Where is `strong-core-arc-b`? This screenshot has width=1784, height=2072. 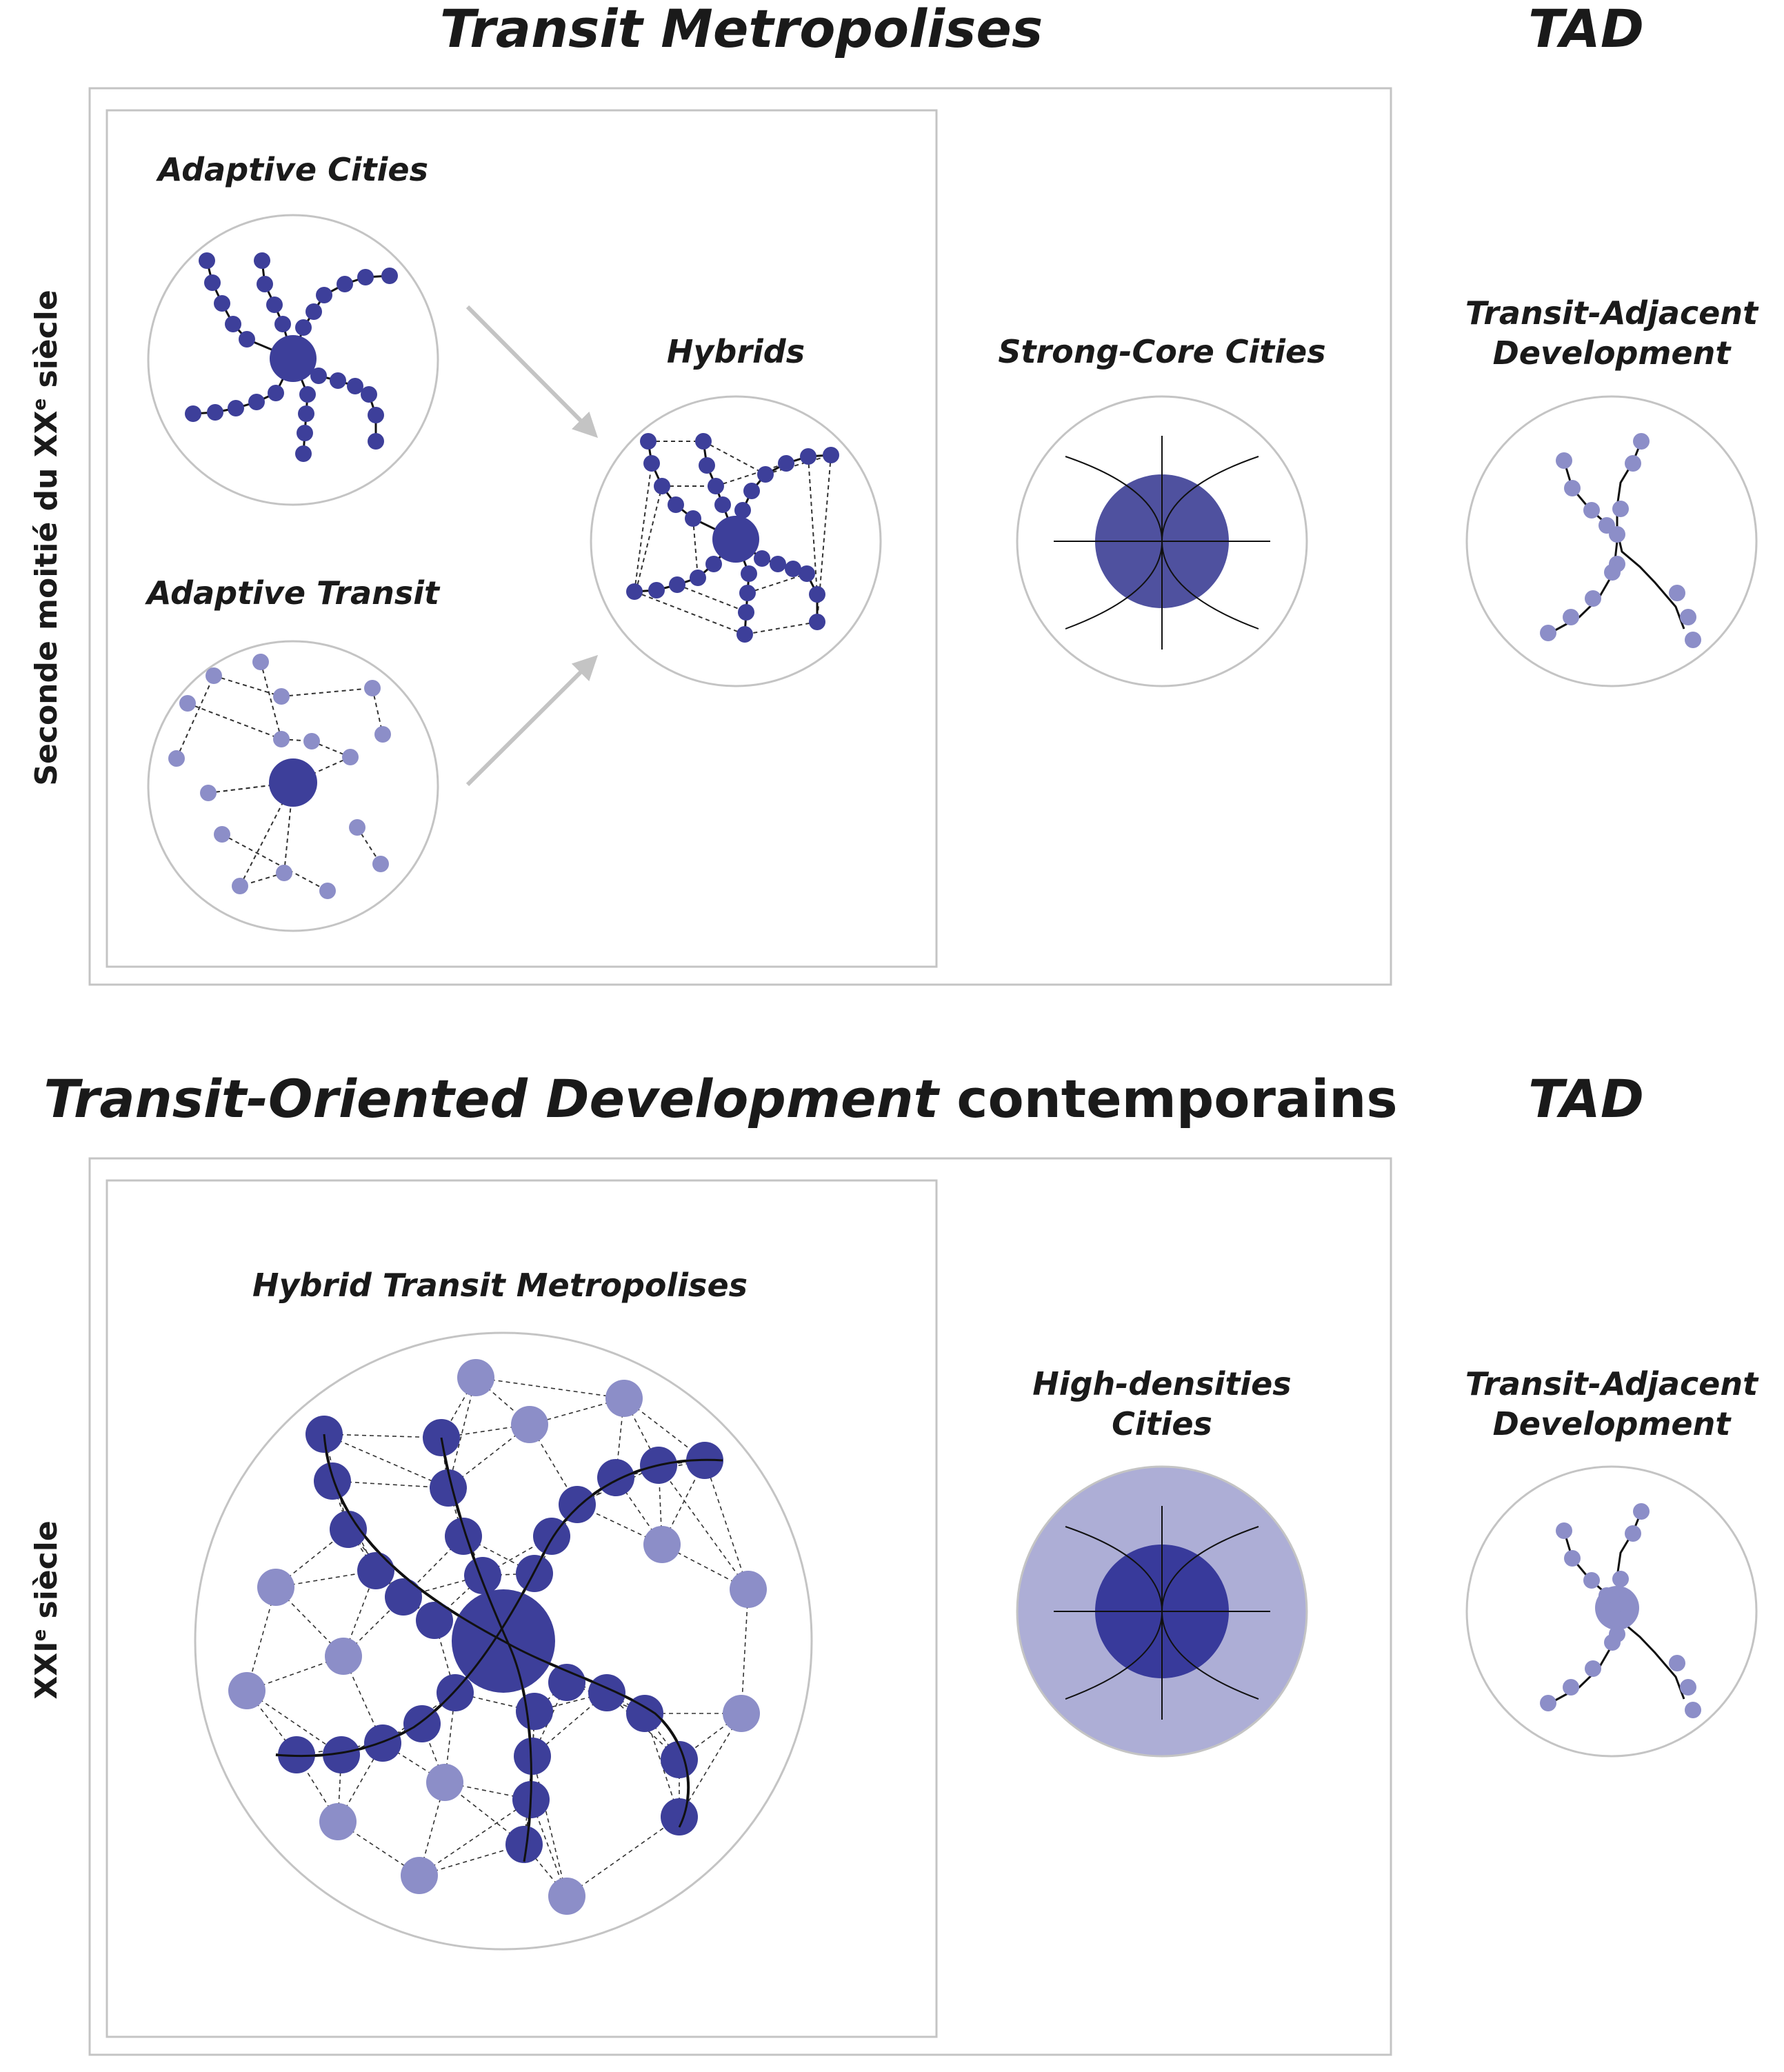
strong-core-arc-b is located at coordinates (1162, 543).